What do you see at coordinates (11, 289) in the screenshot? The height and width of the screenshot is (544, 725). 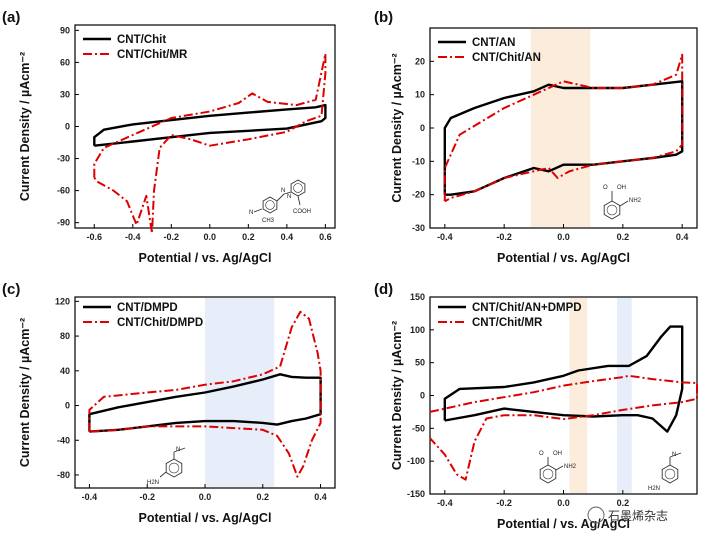 I see `panel-label: (c)` at bounding box center [11, 289].